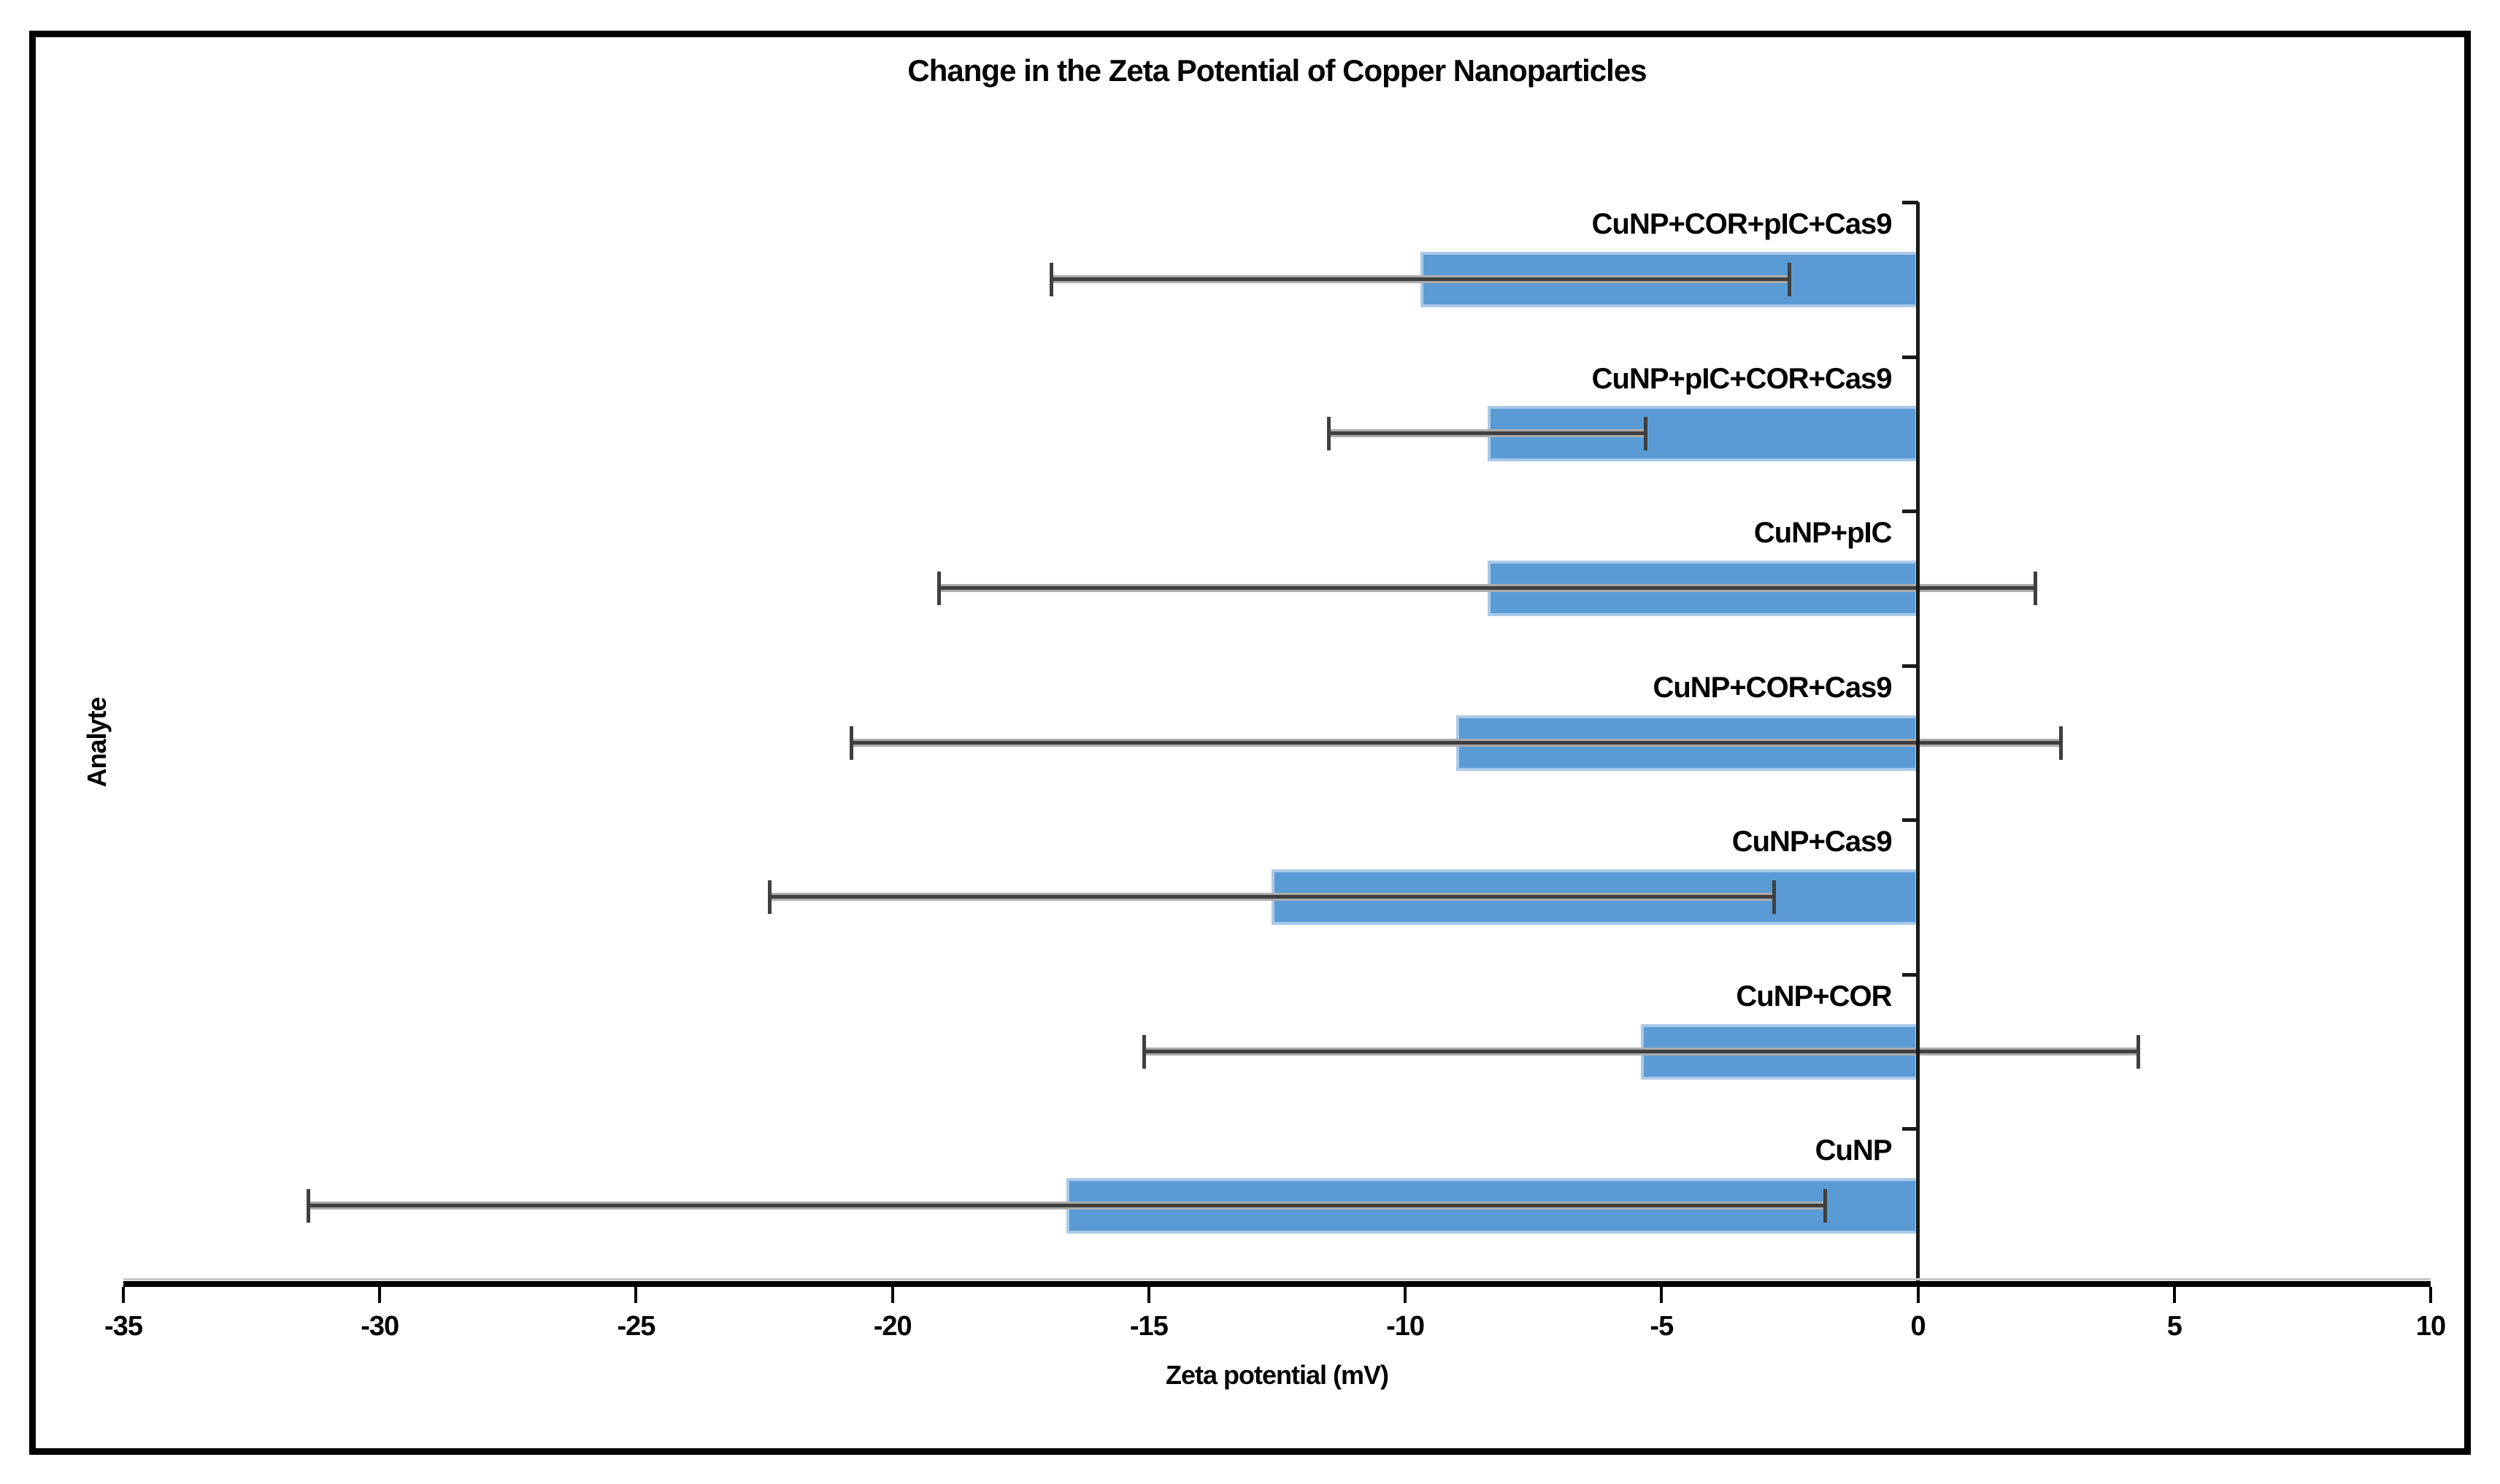 This screenshot has height=1484, width=2500. What do you see at coordinates (2430, 1326) in the screenshot?
I see `x-axis-tick-label: 10` at bounding box center [2430, 1326].